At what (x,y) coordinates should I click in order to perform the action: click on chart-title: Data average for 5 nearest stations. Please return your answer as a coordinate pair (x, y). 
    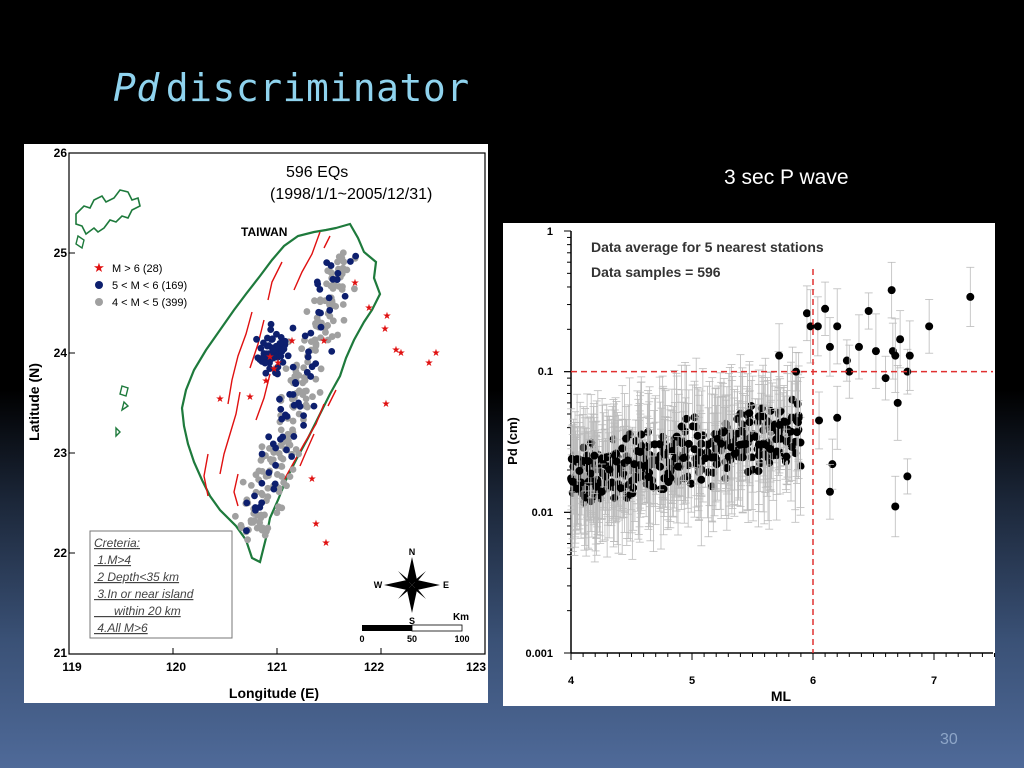
    Looking at the image, I should click on (707, 247).